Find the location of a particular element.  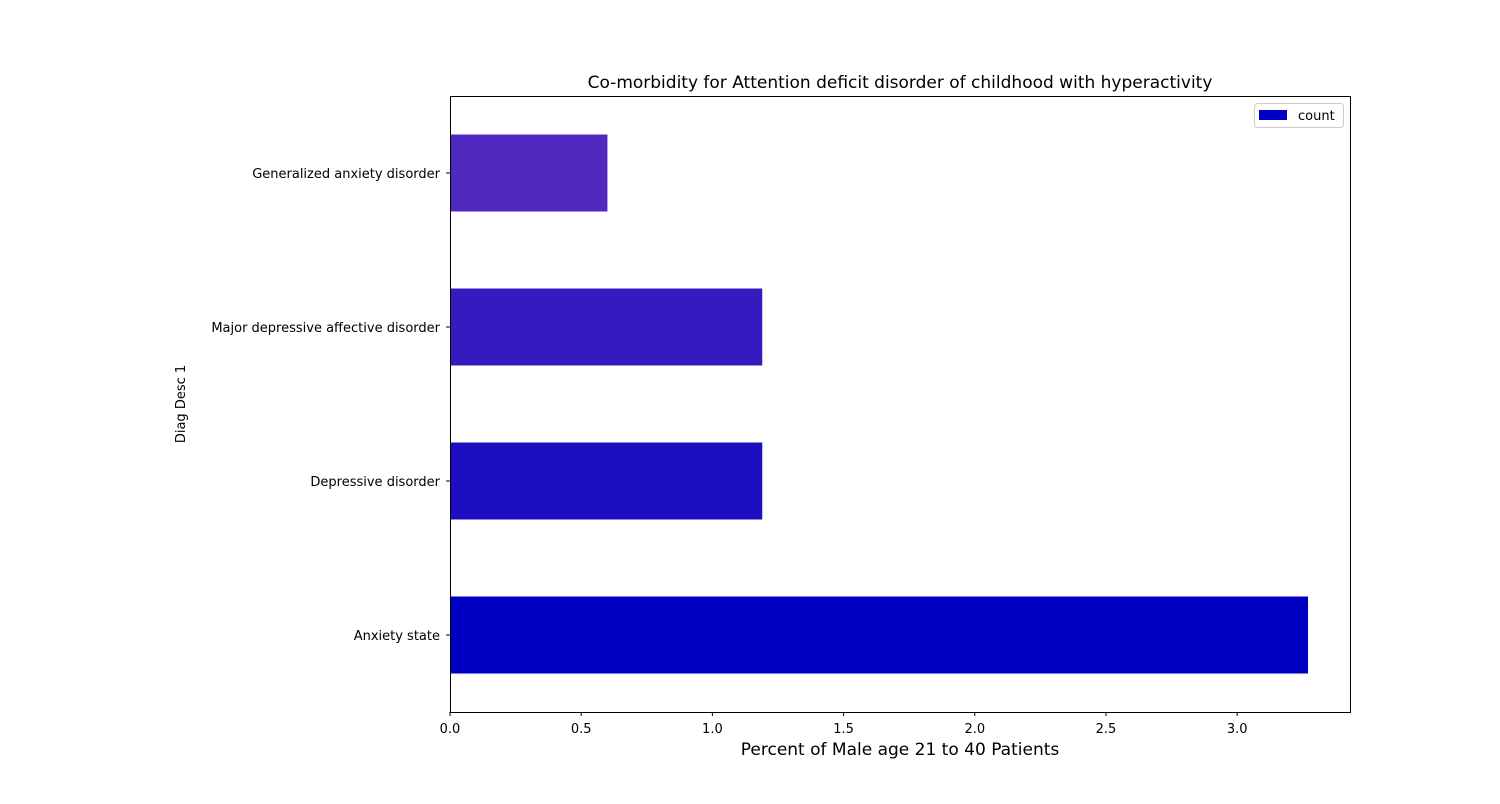

x-tick-label: 1.5 is located at coordinates (843, 729).